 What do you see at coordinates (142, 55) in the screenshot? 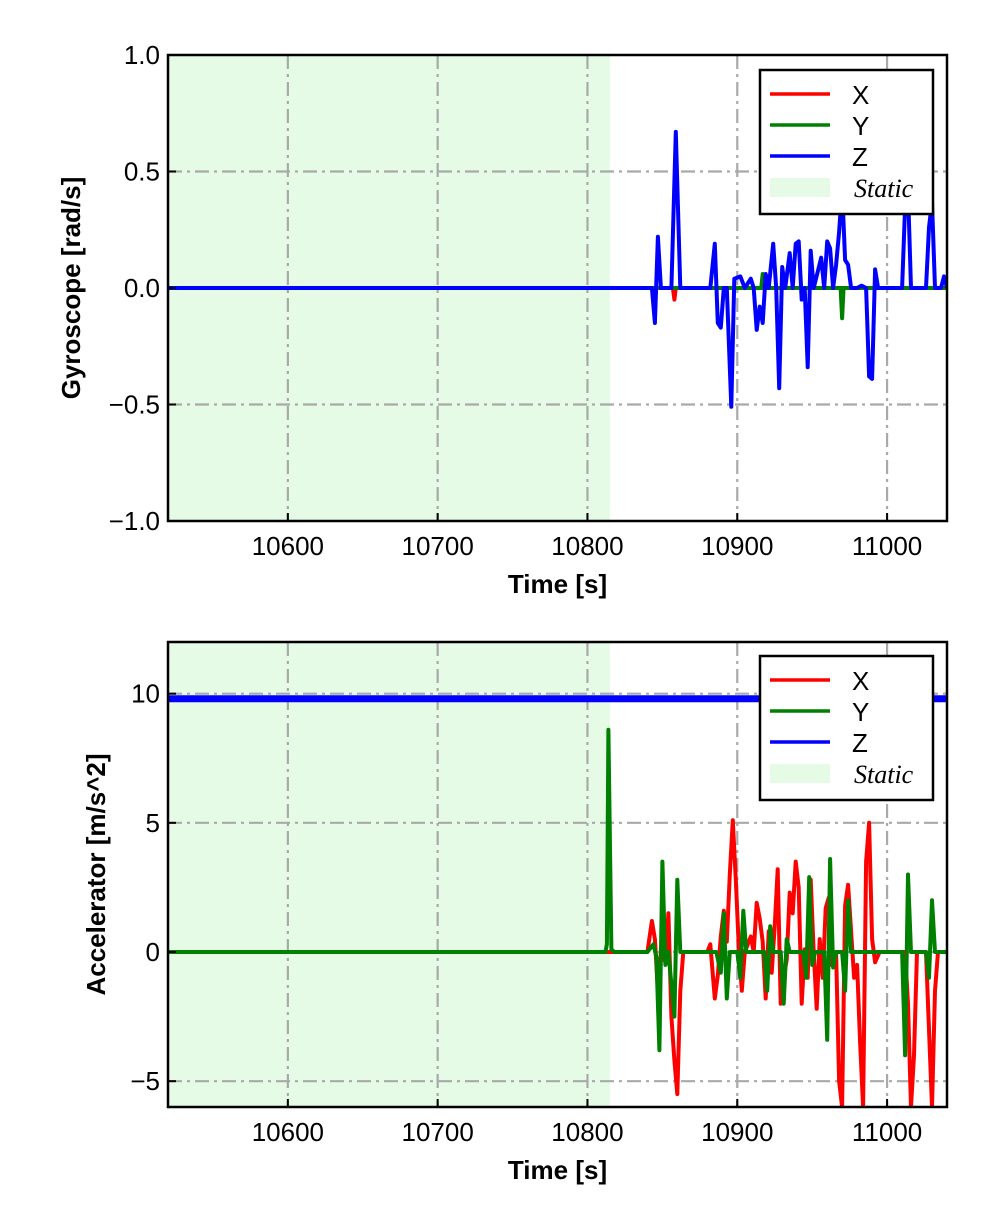
I see `y-tick-label: 1.0` at bounding box center [142, 55].